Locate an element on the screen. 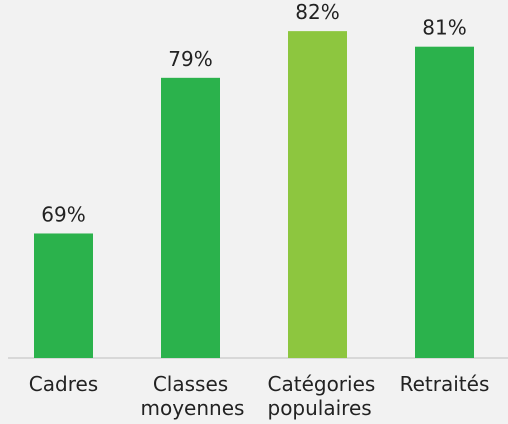 The image size is (508, 424). x-tick-label: Classes moyennes is located at coordinates (192, 396).